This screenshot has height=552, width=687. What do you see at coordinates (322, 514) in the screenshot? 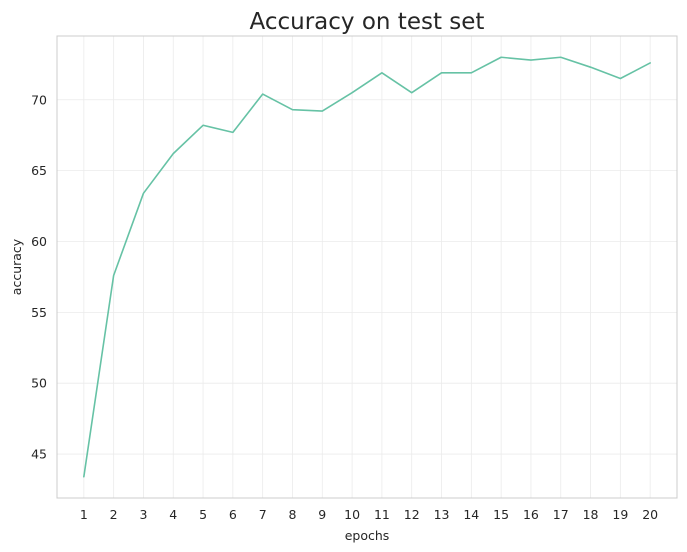
I see `x-tick-label: 9` at bounding box center [322, 514].